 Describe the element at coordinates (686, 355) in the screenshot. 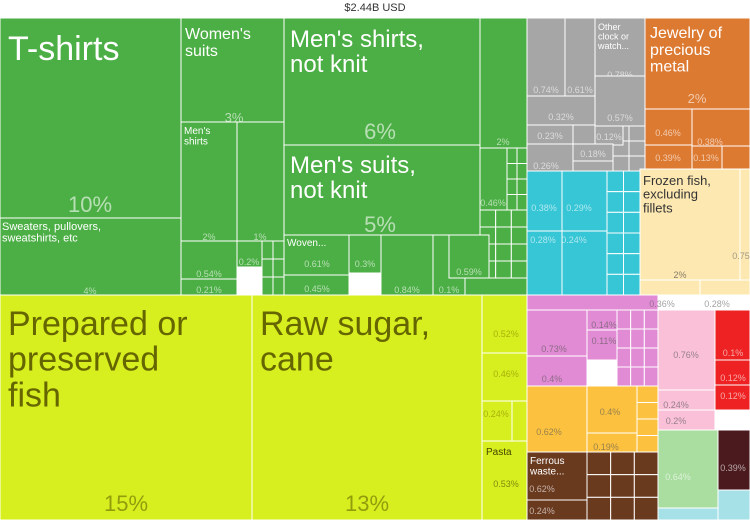

I see `tile-value: 0.76%` at that location.